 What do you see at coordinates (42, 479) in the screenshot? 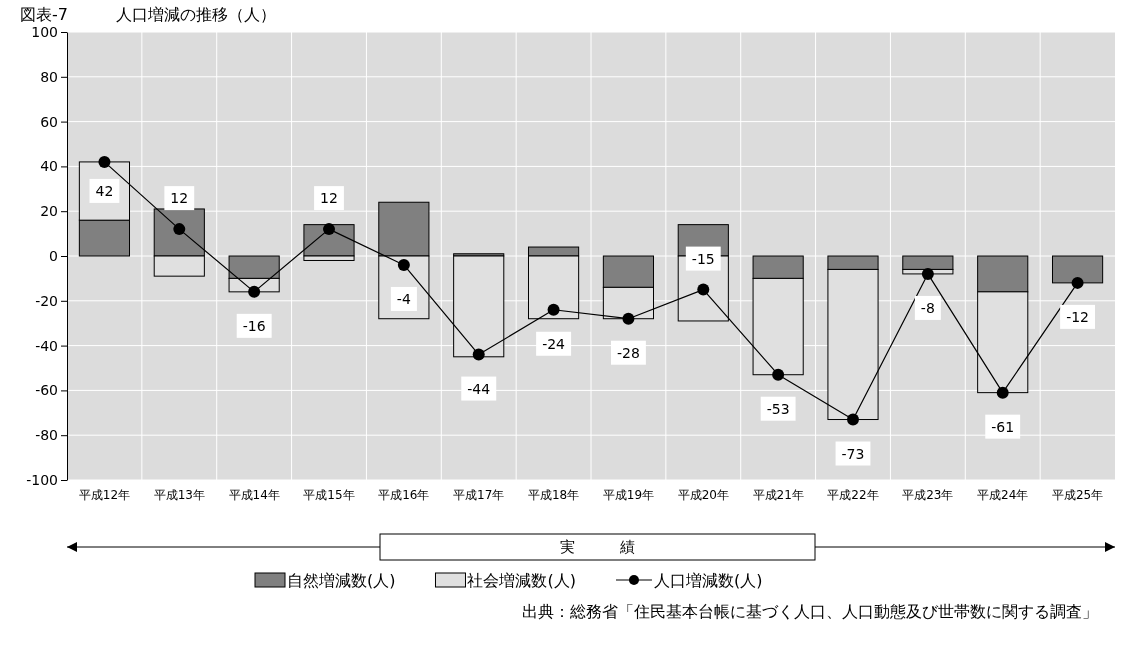
I see `y-tick-label: -100` at bounding box center [42, 479].